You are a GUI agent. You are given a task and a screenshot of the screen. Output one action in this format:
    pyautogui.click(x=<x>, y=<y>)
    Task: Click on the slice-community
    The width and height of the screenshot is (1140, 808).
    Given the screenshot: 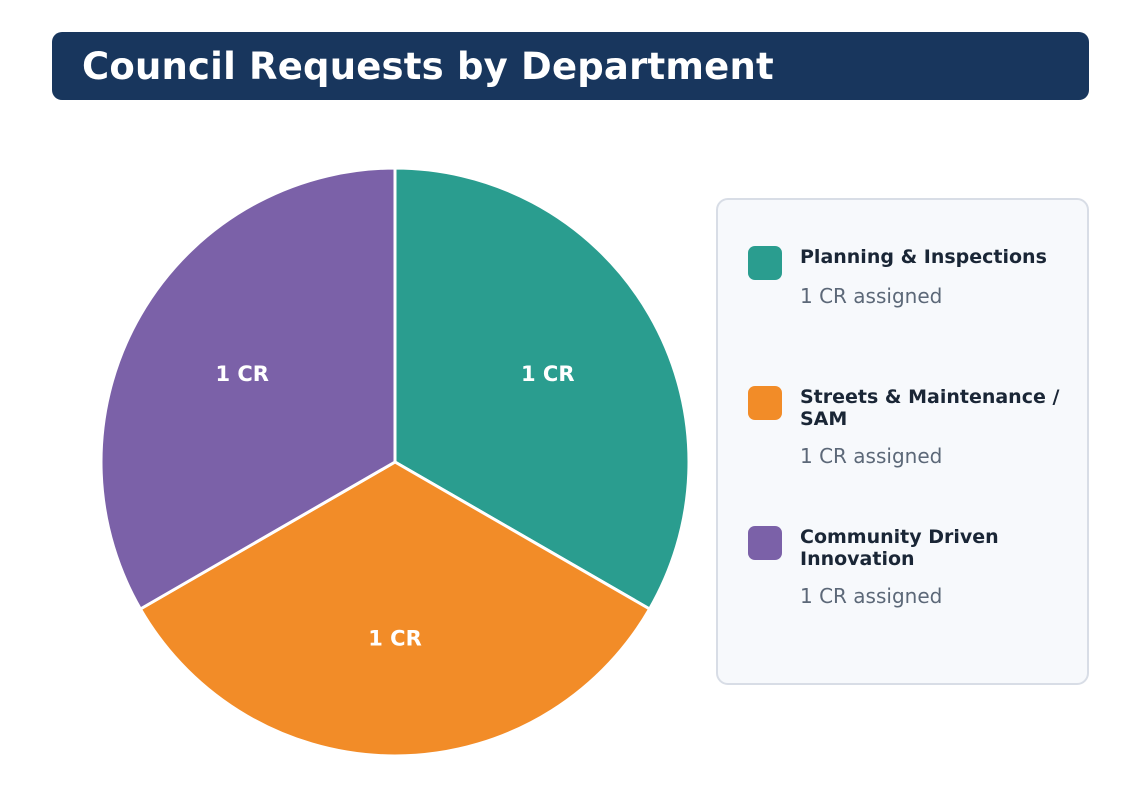 What is the action you would take?
    pyautogui.click(x=248, y=388)
    